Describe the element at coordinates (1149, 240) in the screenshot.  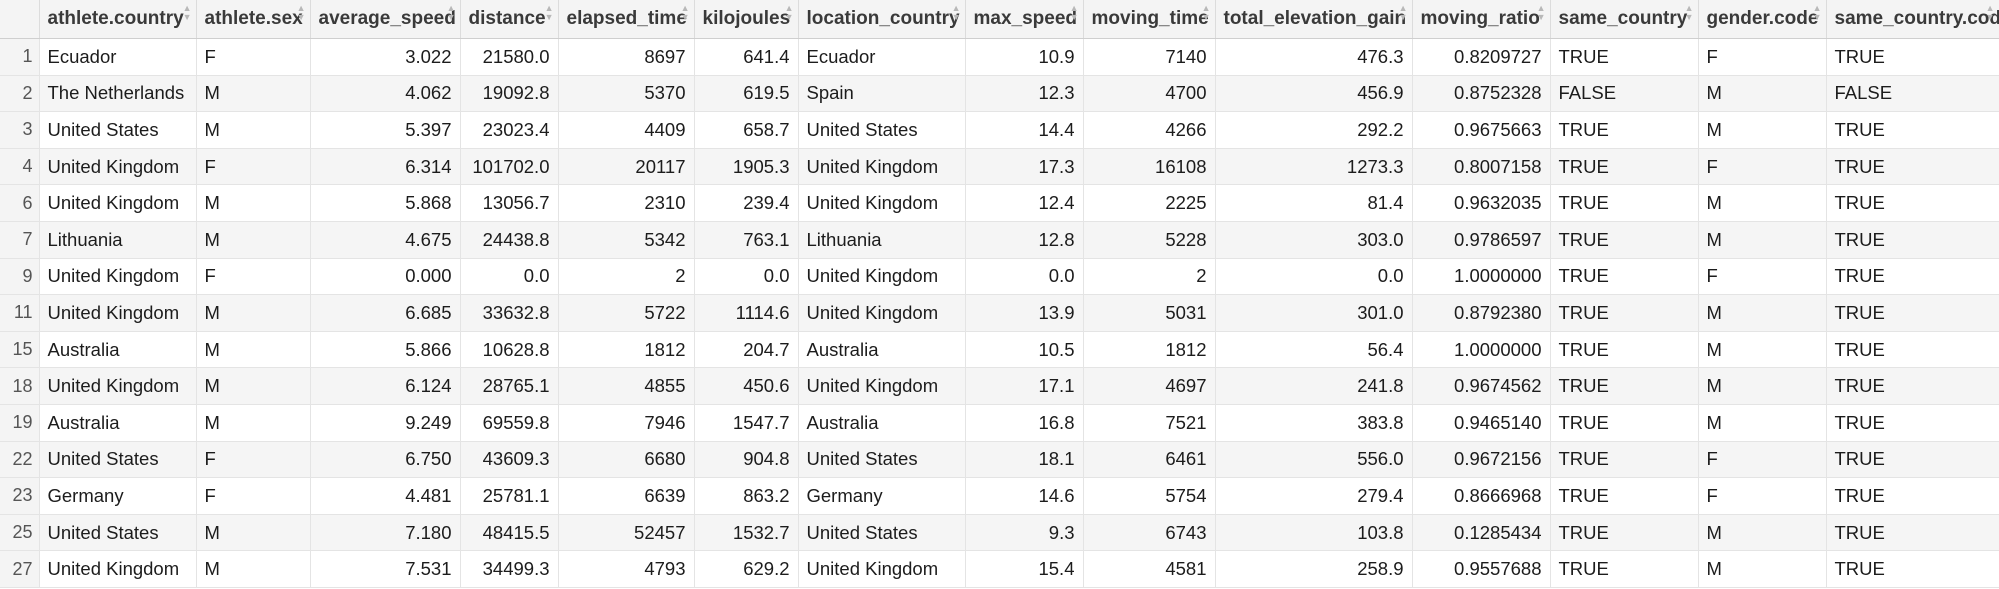
I see `cell-moving-time: 5228` at that location.